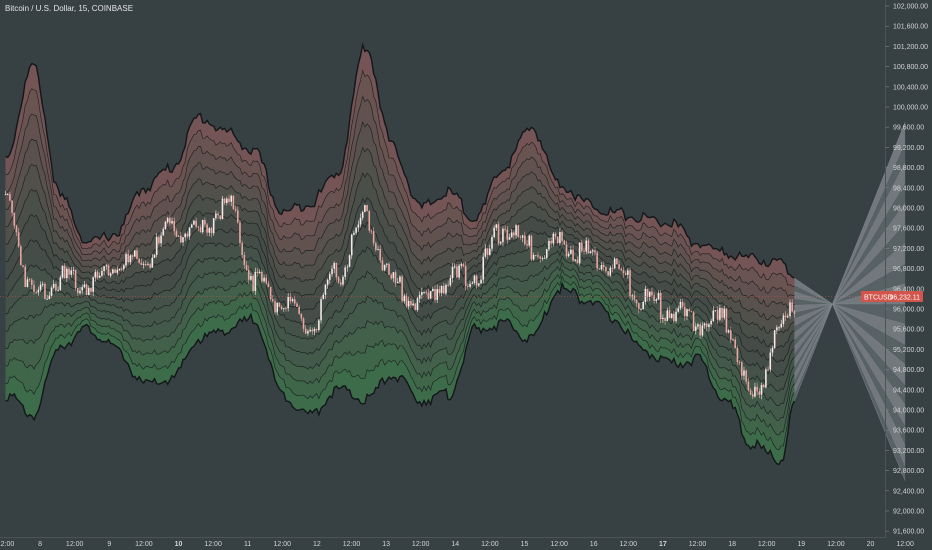  Describe the element at coordinates (878, 298) in the screenshot. I see `price-badge-symbol: BTCUSD` at that location.